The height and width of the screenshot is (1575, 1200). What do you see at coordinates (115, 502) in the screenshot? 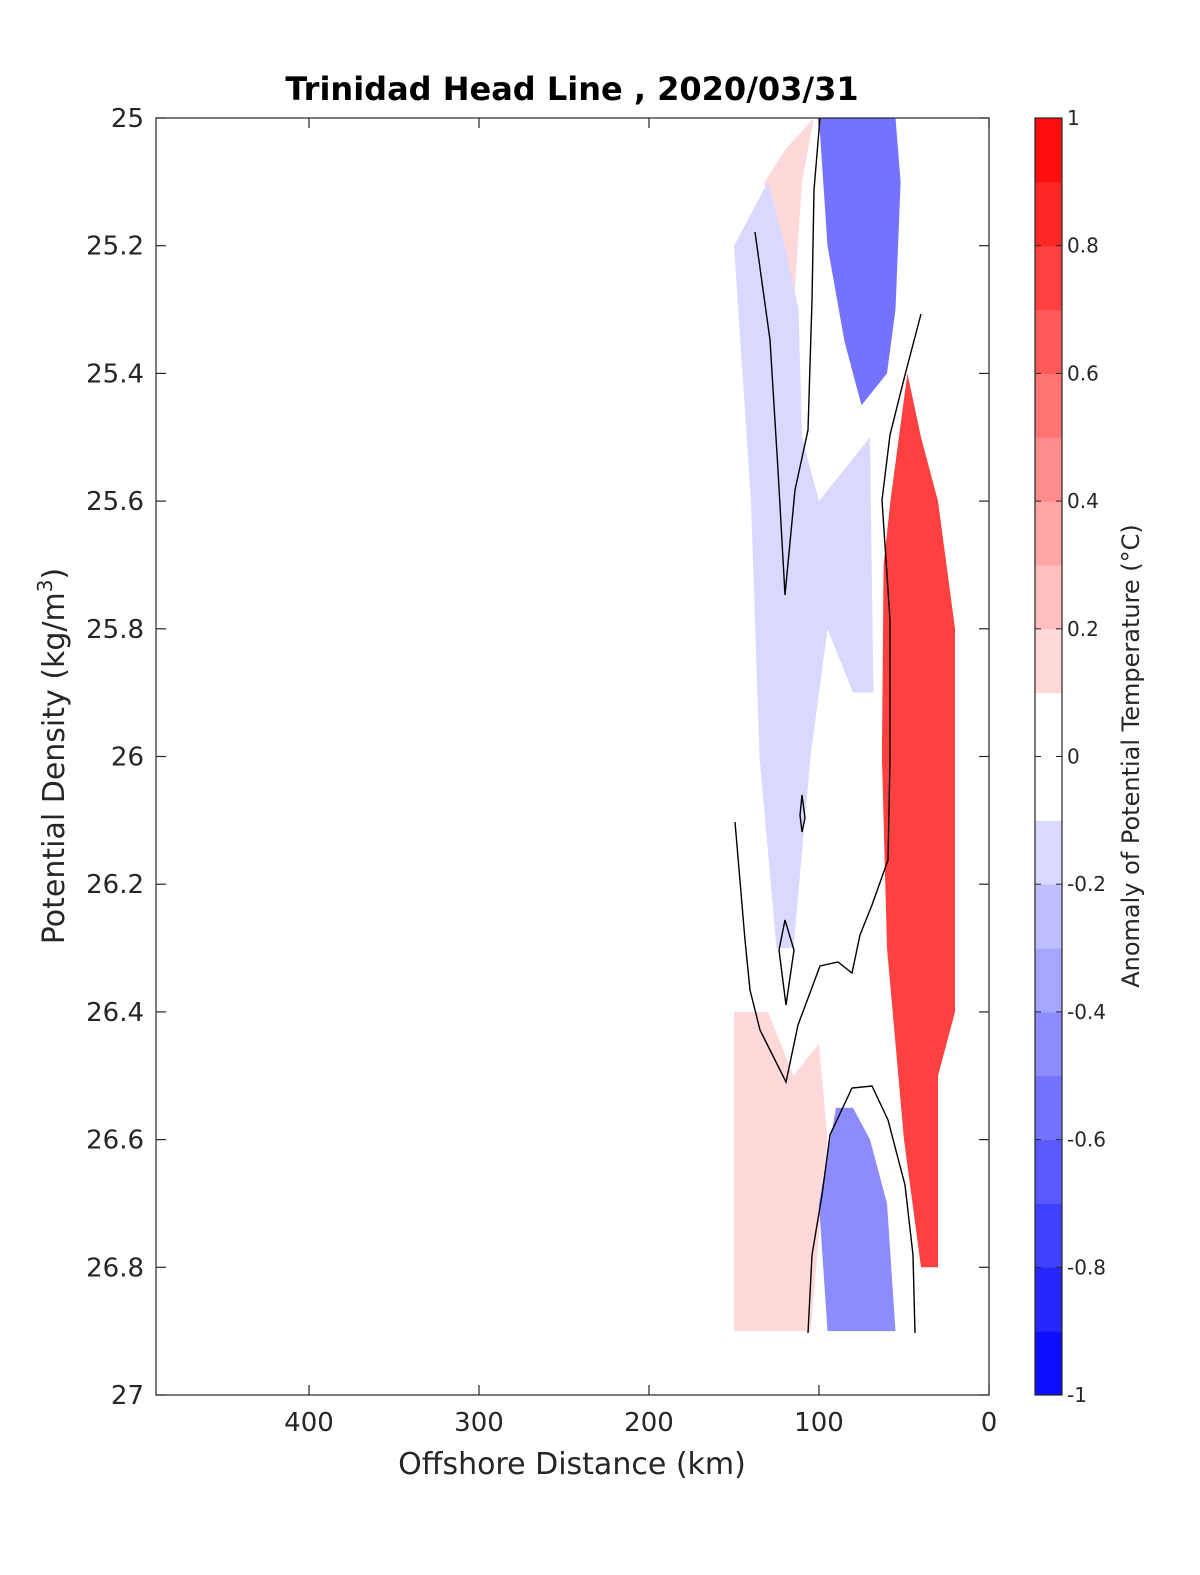
I see `y-tick-label: 25.6` at bounding box center [115, 502].